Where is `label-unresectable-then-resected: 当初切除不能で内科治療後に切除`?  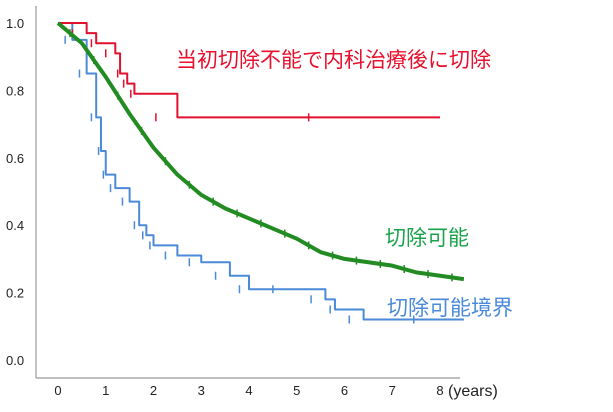
label-unresectable-then-resected: 当初切除不能で内科治療後に切除 is located at coordinates (333, 60).